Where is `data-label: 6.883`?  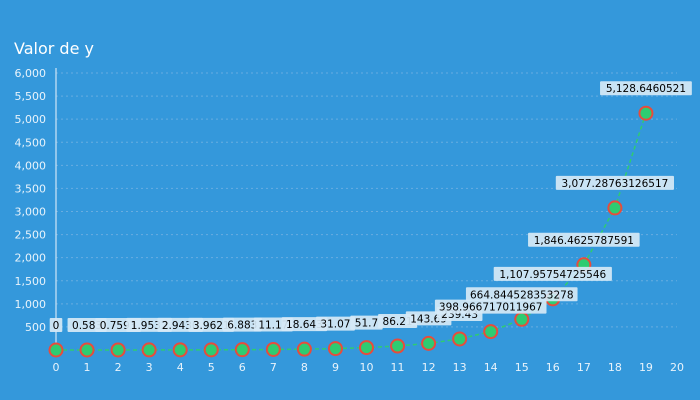
data-label: 6.883 is located at coordinates (242, 326).